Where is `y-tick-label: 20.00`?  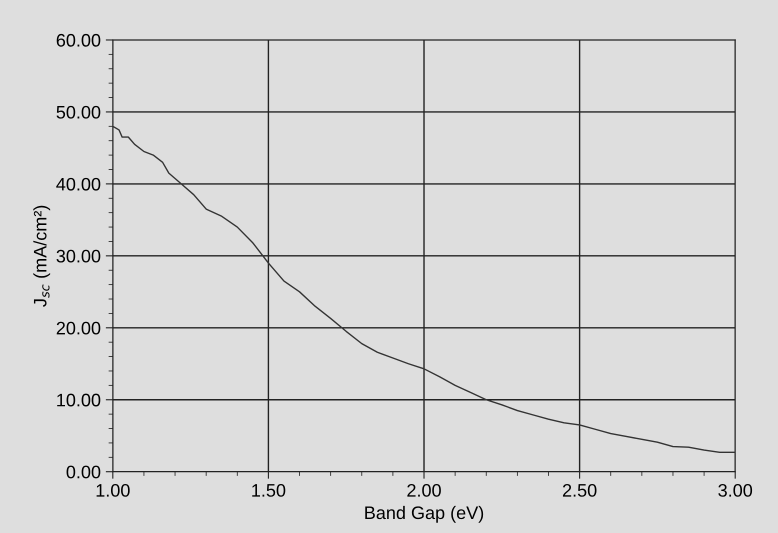 y-tick-label: 20.00 is located at coordinates (78, 328).